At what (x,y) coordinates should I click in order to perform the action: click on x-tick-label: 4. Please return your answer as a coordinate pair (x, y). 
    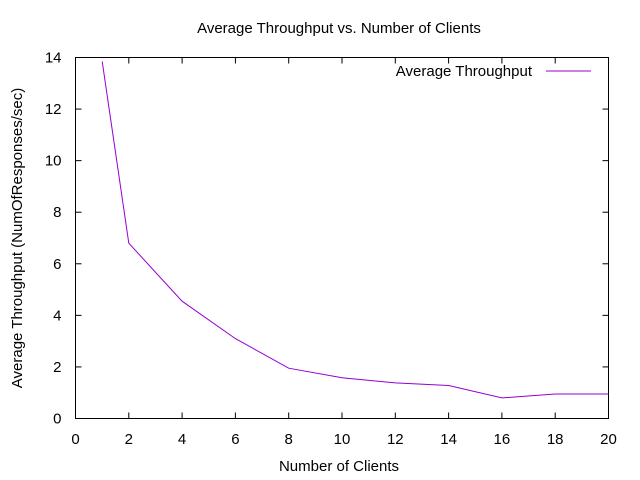
    Looking at the image, I should click on (182, 439).